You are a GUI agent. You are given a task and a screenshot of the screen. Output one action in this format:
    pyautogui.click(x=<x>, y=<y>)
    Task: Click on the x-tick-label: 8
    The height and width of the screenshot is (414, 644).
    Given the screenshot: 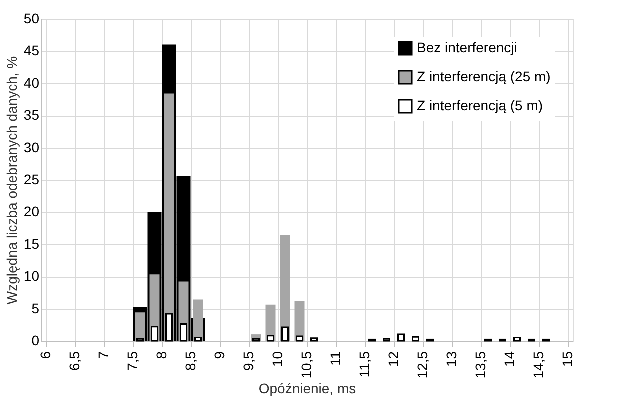 What is the action you would take?
    pyautogui.click(x=162, y=355)
    